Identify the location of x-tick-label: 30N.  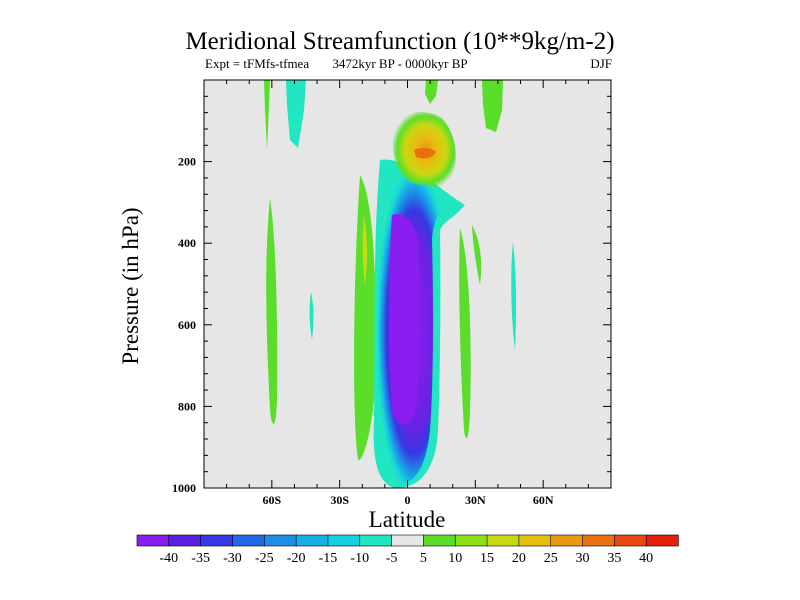
(475, 500).